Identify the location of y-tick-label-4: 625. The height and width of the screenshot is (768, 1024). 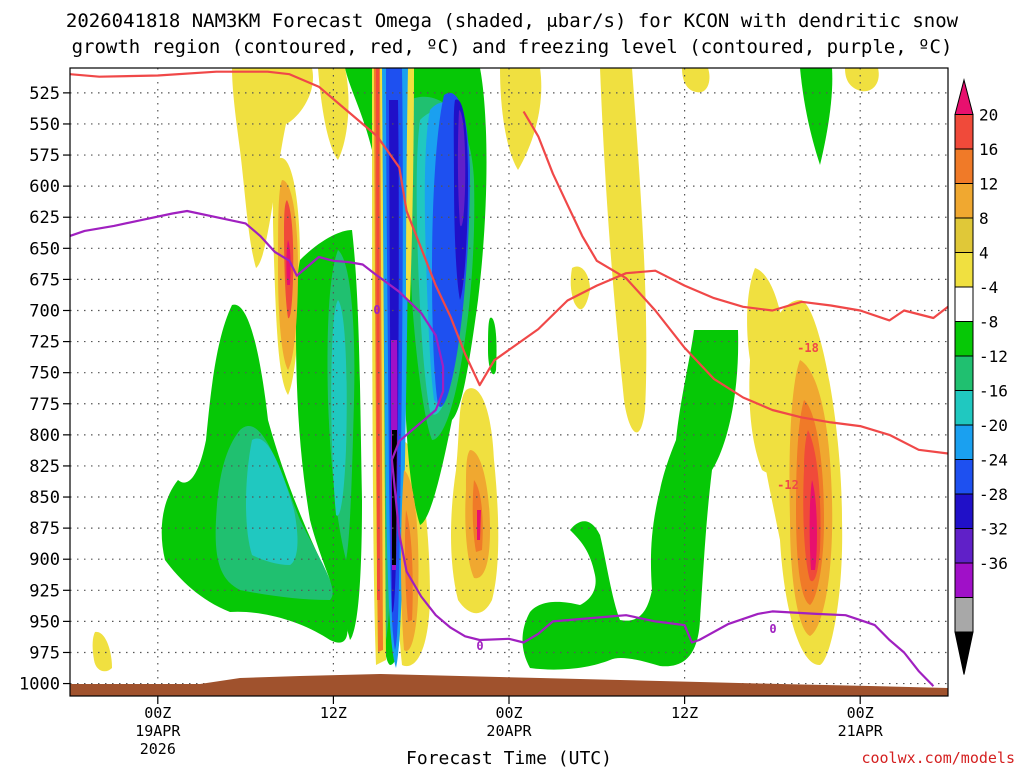
(44, 218).